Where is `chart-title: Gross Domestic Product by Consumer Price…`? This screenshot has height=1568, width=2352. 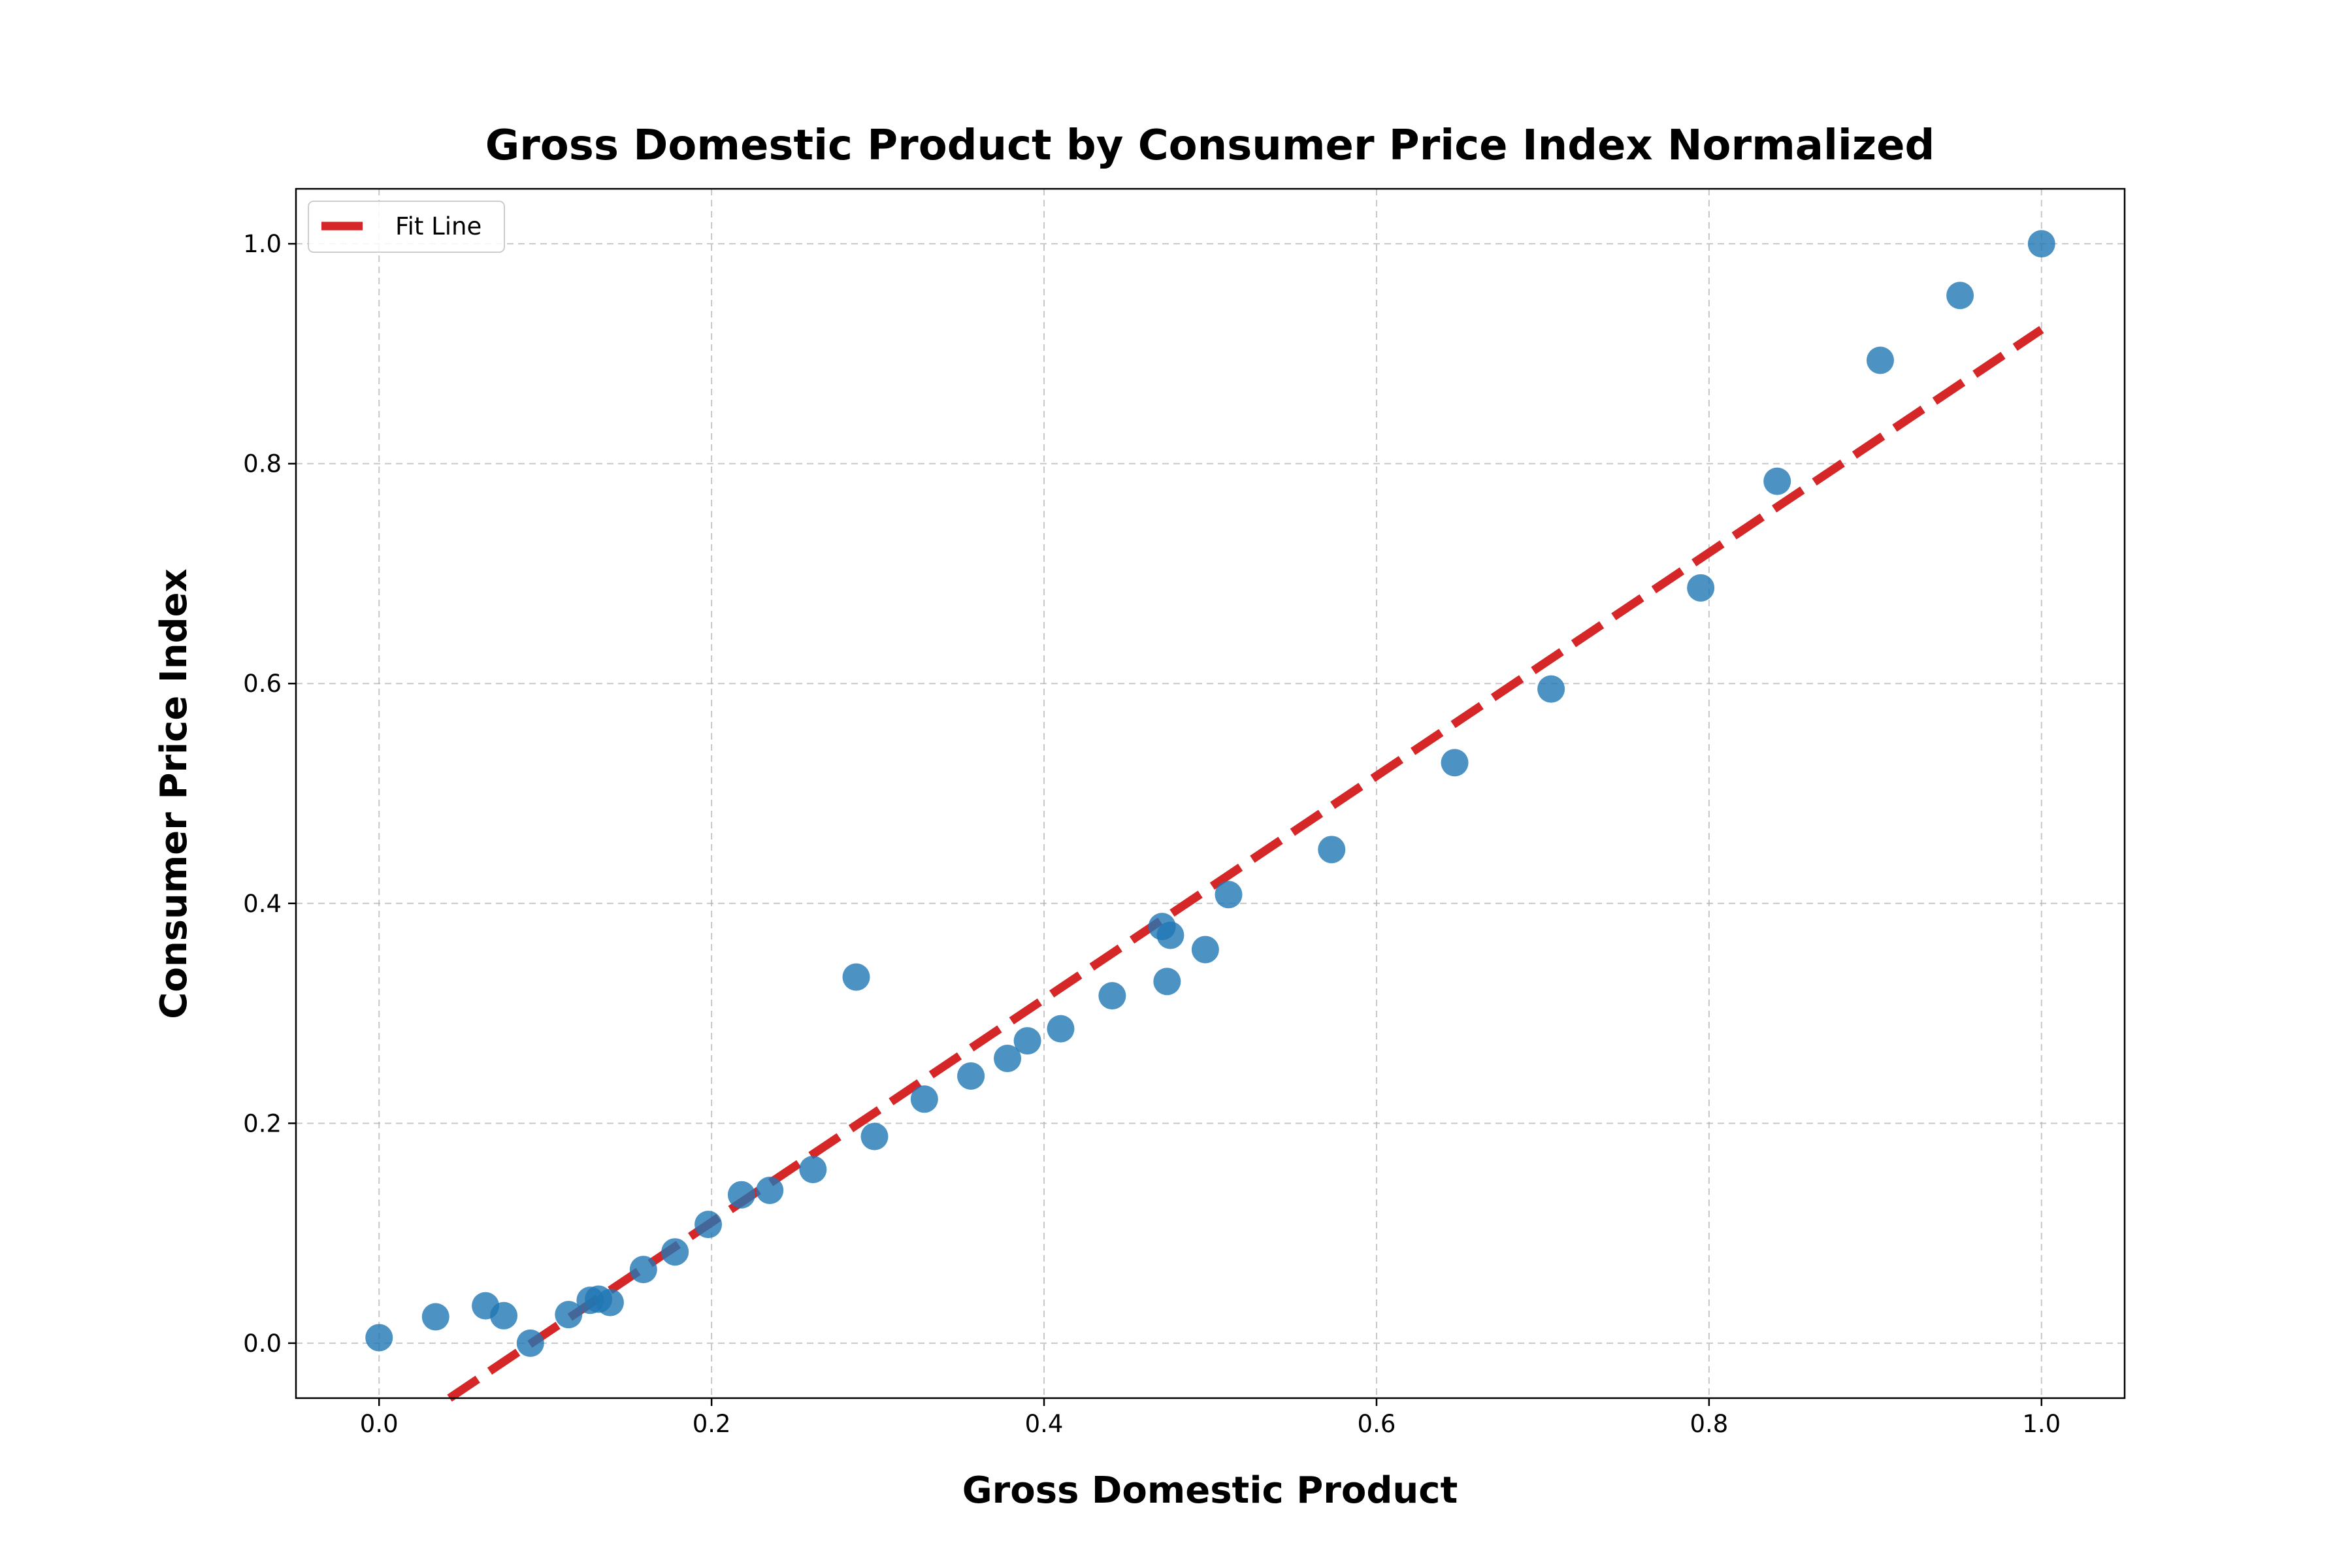 chart-title: Gross Domestic Product by Consumer Price… is located at coordinates (1210, 146).